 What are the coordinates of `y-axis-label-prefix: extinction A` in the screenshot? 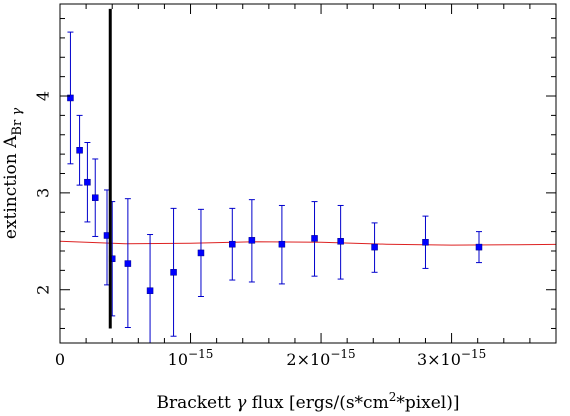 It's located at (11, 187).